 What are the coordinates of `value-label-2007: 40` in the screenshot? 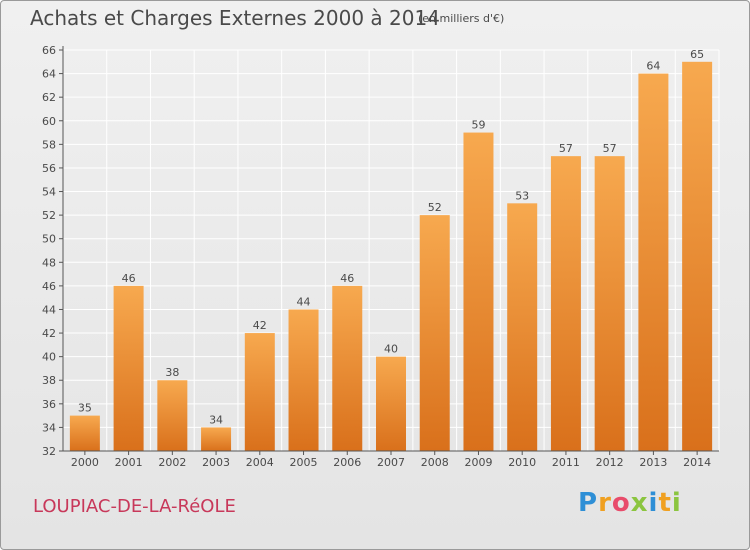 It's located at (391, 349).